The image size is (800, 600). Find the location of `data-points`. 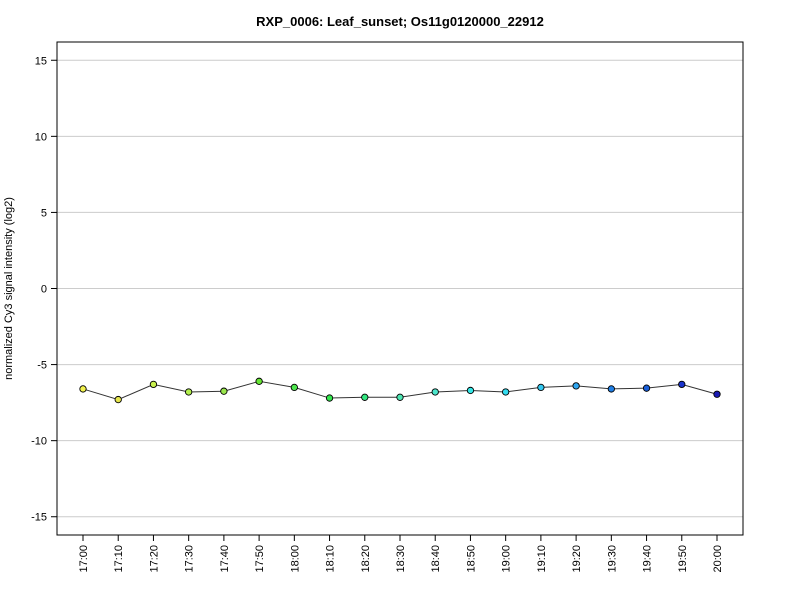

data-points is located at coordinates (400, 390).